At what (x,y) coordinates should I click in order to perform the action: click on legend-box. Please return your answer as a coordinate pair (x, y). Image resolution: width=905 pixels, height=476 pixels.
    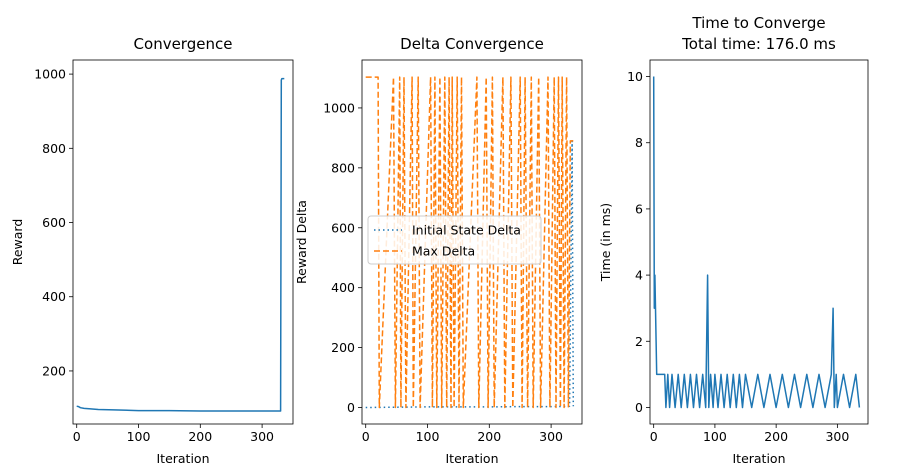
    Looking at the image, I should click on (454, 240).